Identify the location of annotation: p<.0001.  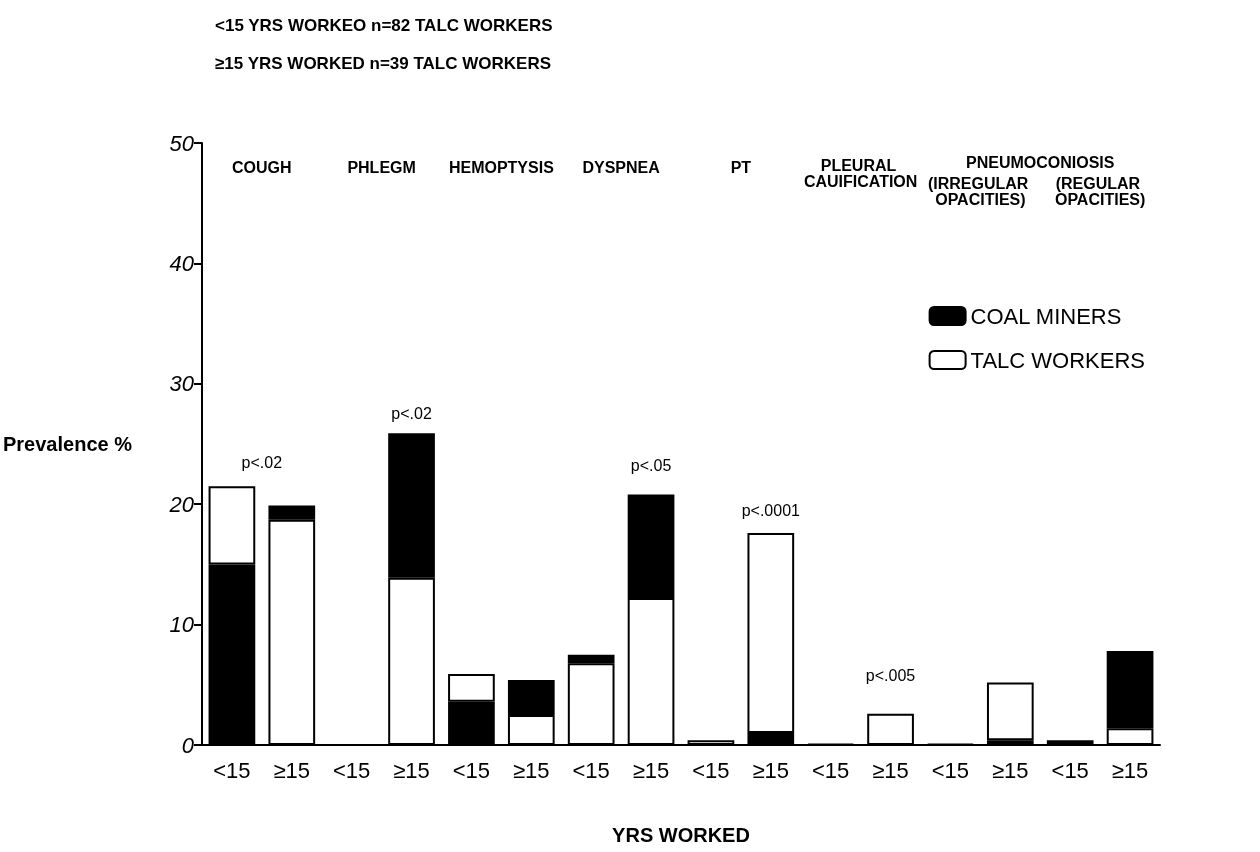
(771, 510).